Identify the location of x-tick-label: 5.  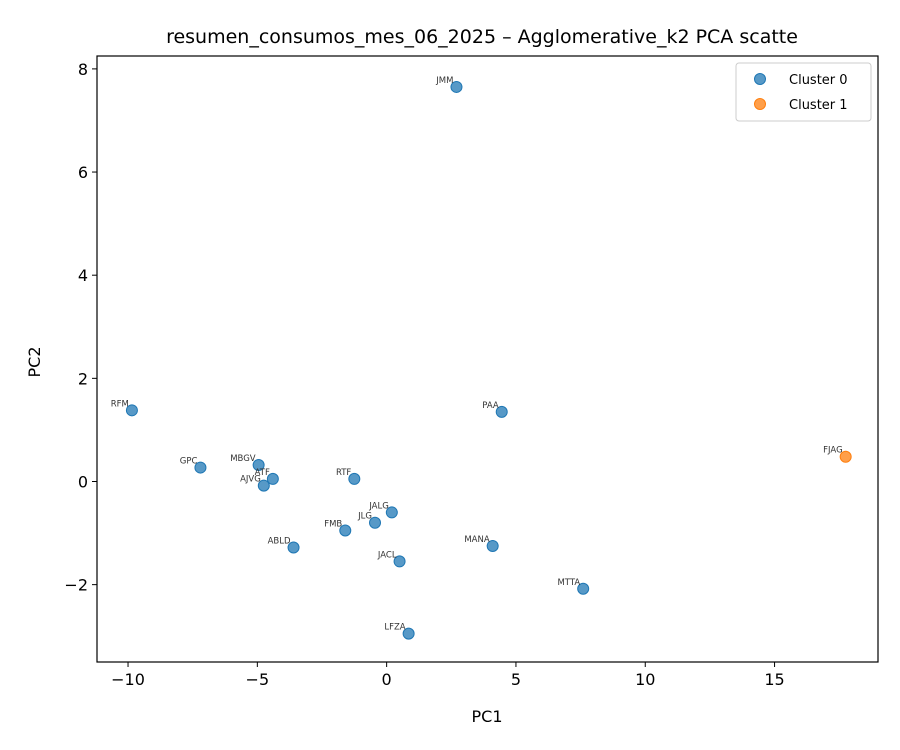
(516, 679).